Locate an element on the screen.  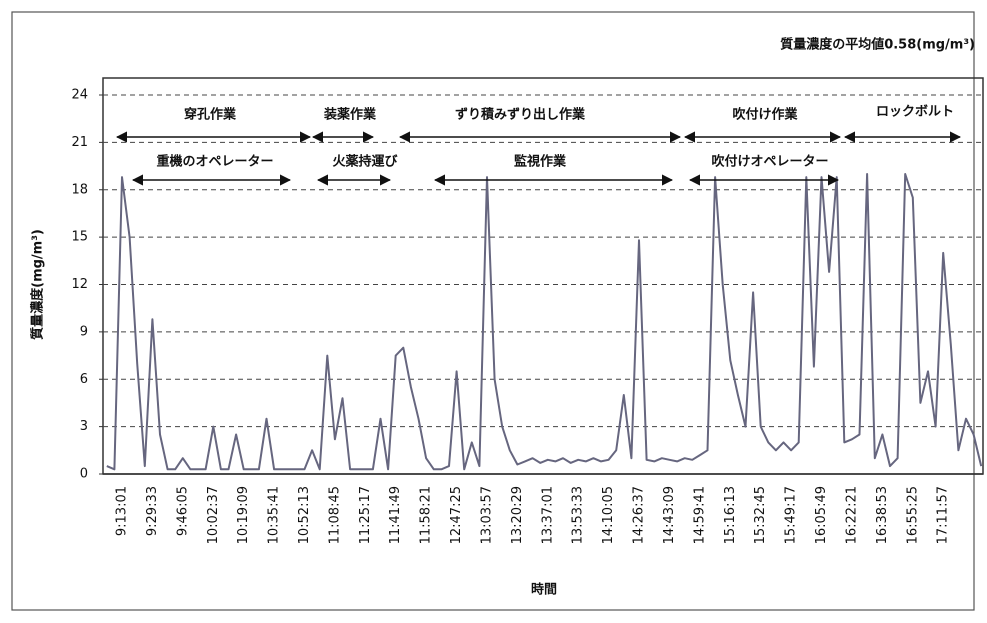
x-tick-label: 15:16:13 is located at coordinates (730, 515).